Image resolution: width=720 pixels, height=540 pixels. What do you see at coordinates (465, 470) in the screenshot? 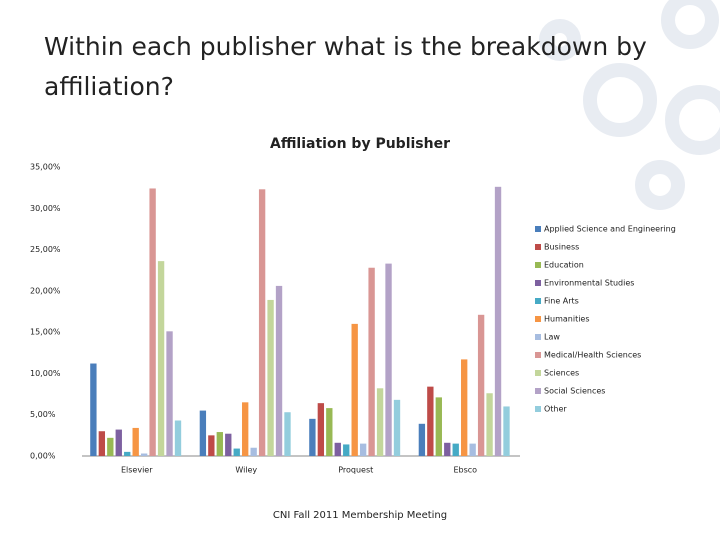
I see `x-tick-label: Ebsco` at bounding box center [465, 470].